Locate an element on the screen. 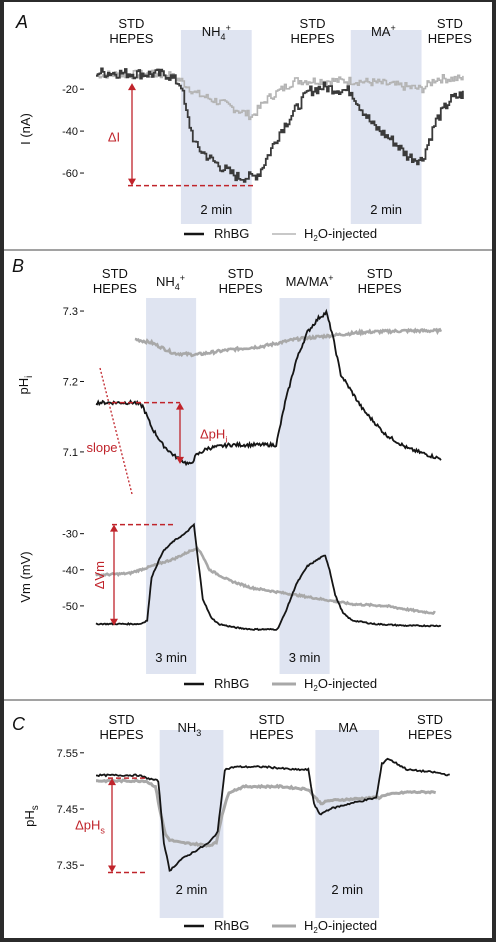  panel-a-ytick-1: -20 is located at coordinates (70, 90).